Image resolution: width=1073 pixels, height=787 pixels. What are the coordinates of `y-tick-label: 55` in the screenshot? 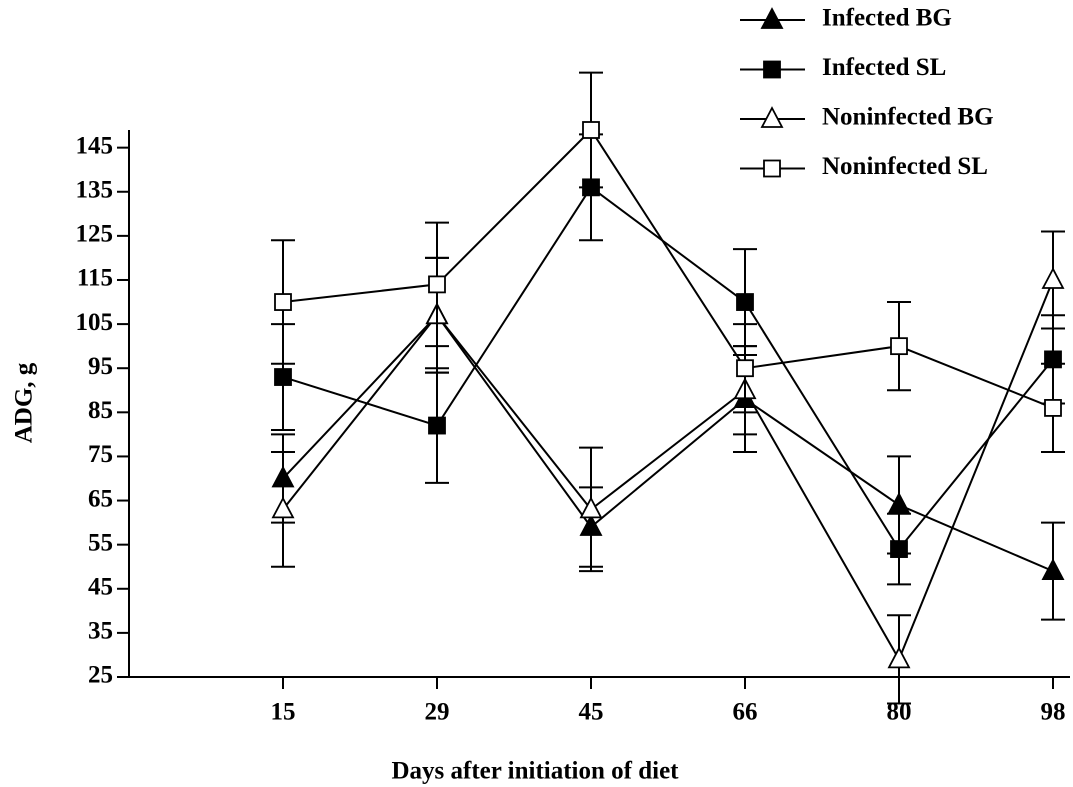 It's located at (100, 542).